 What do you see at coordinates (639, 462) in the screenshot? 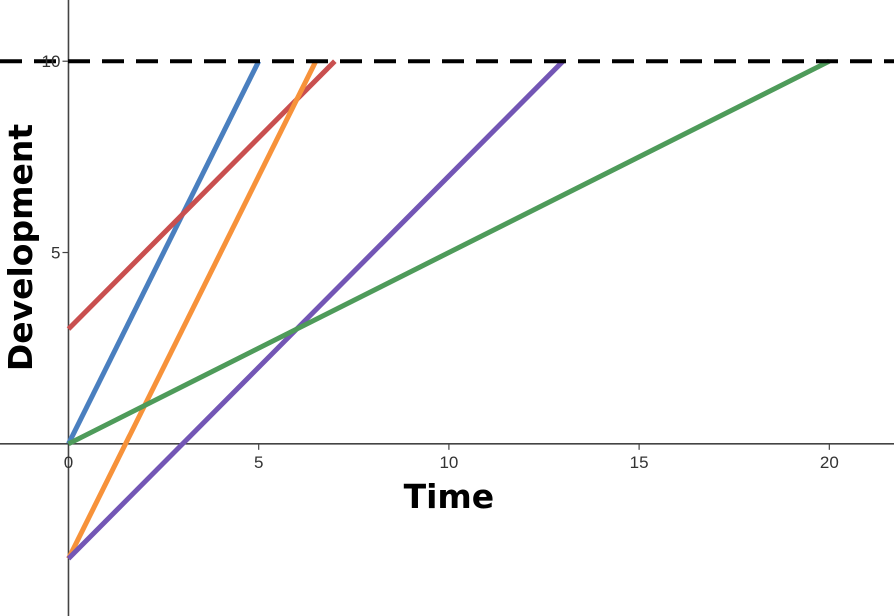
I see `x-tick-label: 15` at bounding box center [639, 462].